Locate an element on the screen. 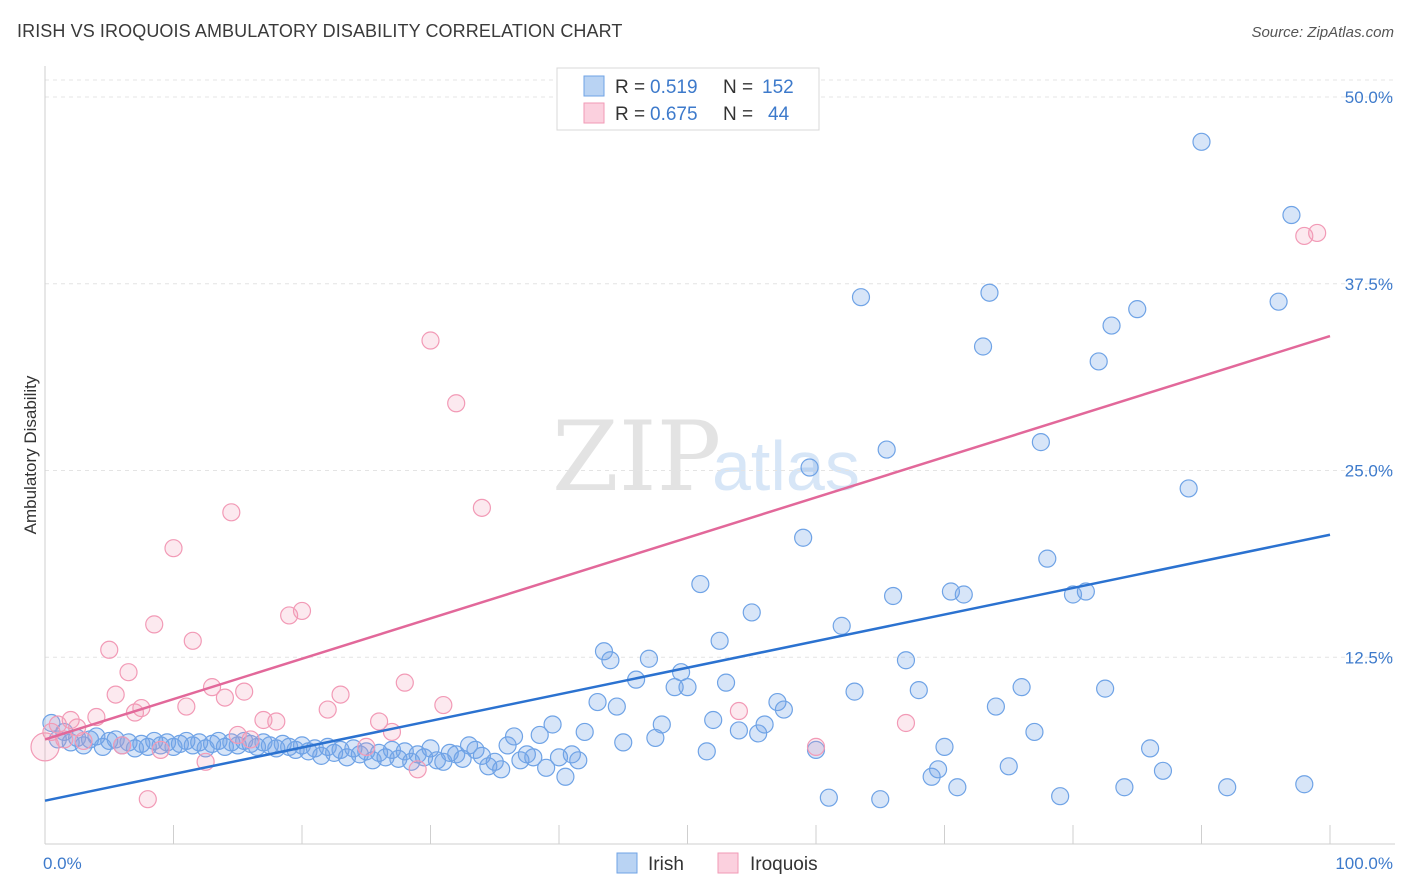  series-legend: Irish Iroquois is located at coordinates (717, 863).